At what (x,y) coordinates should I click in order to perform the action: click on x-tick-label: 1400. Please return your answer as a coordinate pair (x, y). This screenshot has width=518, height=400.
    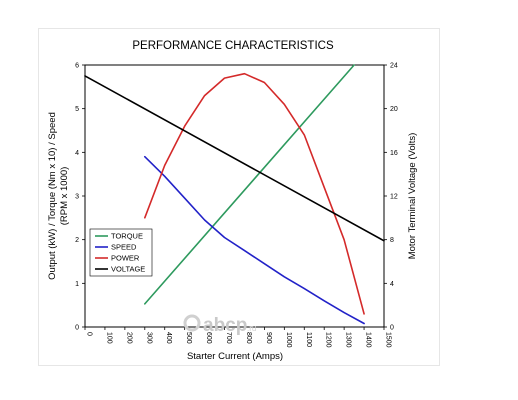
    Looking at the image, I should click on (368, 340).